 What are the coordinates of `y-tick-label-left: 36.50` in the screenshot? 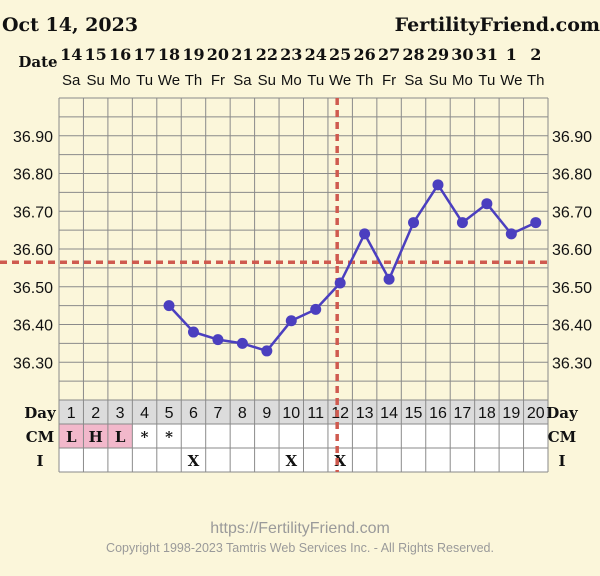 It's located at (33, 288).